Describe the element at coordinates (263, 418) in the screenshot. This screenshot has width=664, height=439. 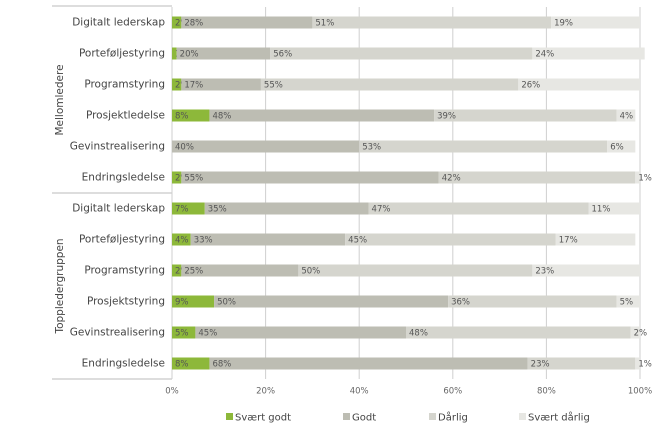
I see `legend-label: Svært godt` at that location.